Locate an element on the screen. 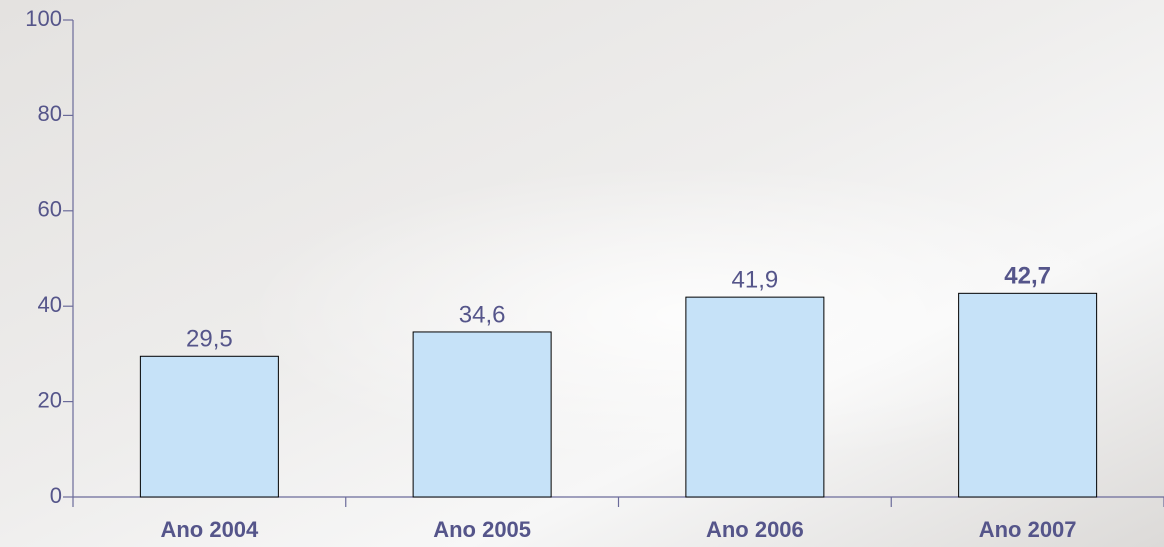 This screenshot has width=1164, height=547. y-tick-label: 20 is located at coordinates (50, 399).